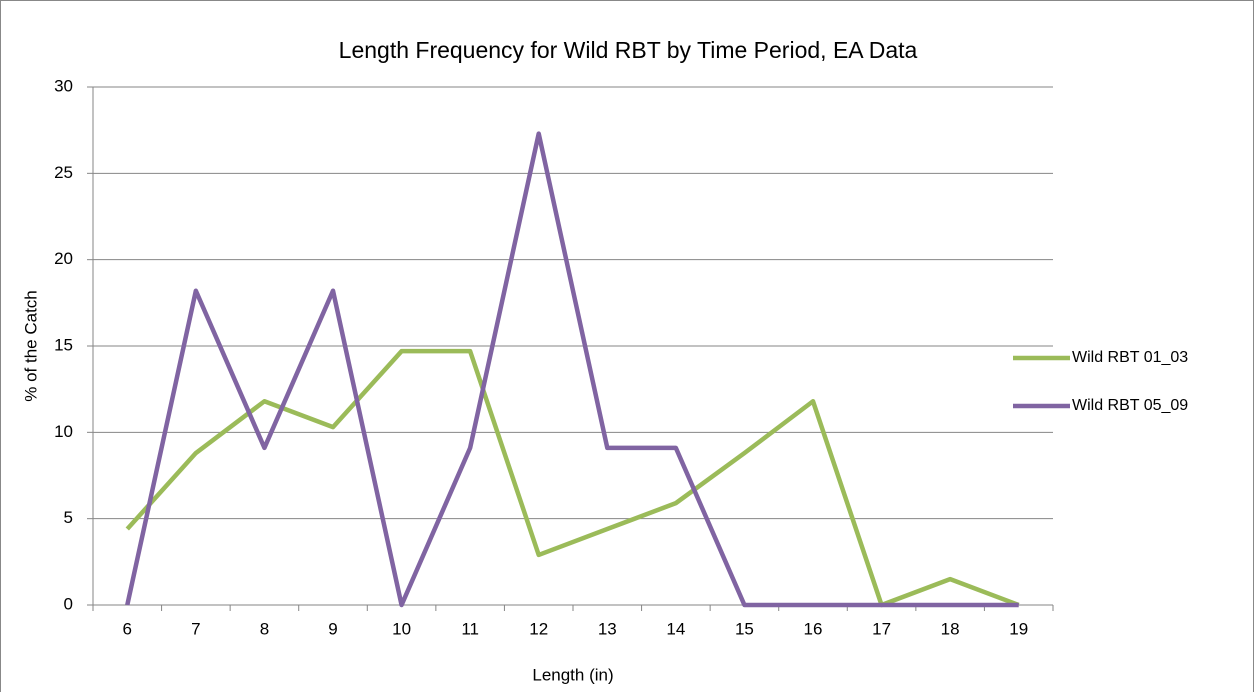 The width and height of the screenshot is (1255, 692). Describe the element at coordinates (63, 172) in the screenshot. I see `y-tick-label: 25` at that location.